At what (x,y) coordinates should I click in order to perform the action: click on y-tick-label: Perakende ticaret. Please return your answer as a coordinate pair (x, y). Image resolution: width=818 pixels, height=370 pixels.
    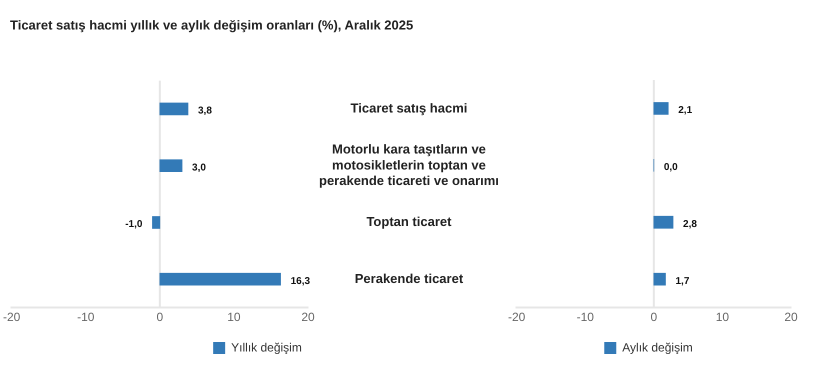
    Looking at the image, I should click on (409, 278).